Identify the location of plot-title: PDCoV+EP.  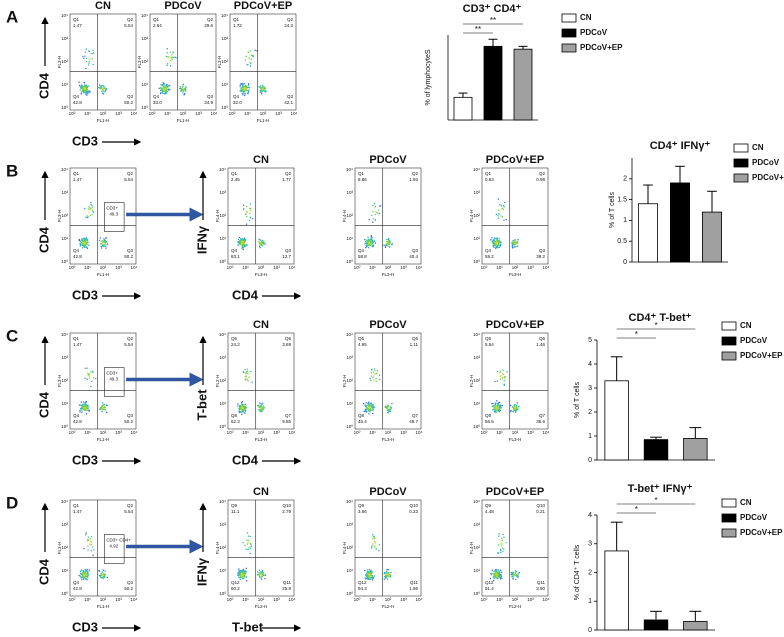
(263, 6).